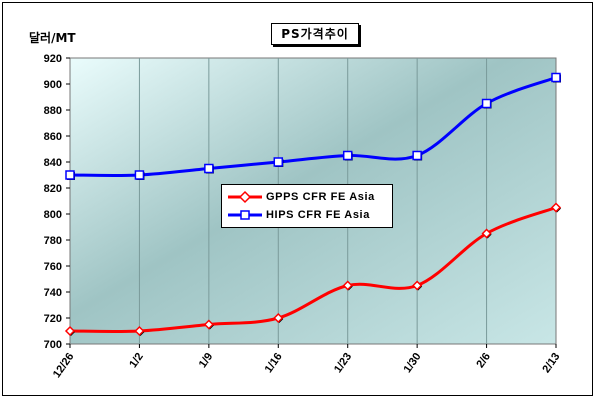 The image size is (595, 402). I want to click on chart-title: PS가격추이, so click(315, 34).